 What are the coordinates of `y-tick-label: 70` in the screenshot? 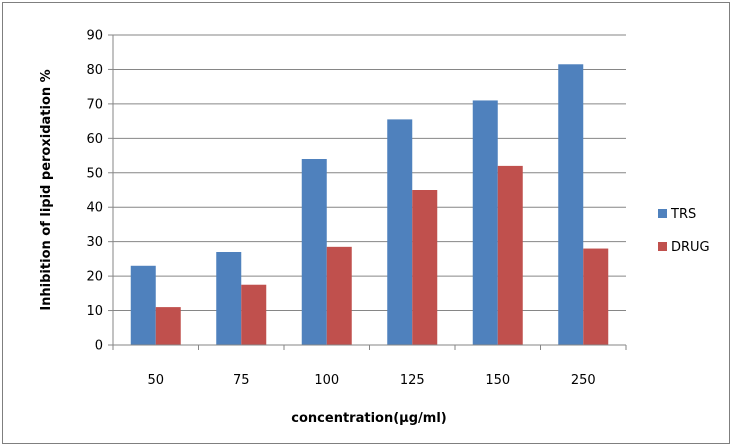 It's located at (94, 104).